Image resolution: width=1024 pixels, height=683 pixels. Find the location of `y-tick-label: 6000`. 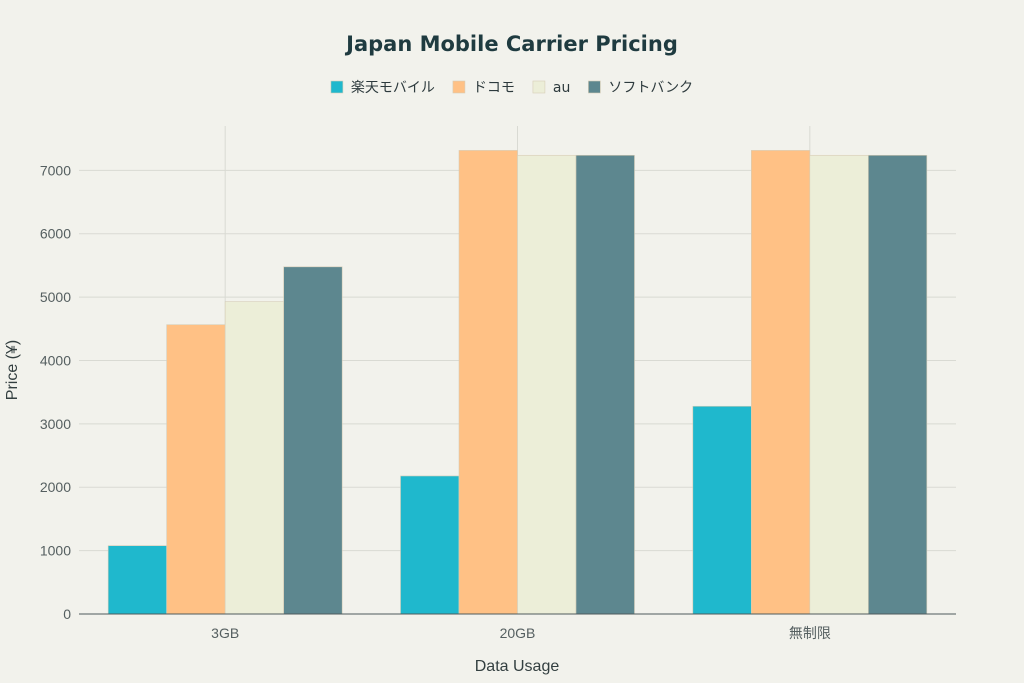

y-tick-label: 6000 is located at coordinates (55, 234).